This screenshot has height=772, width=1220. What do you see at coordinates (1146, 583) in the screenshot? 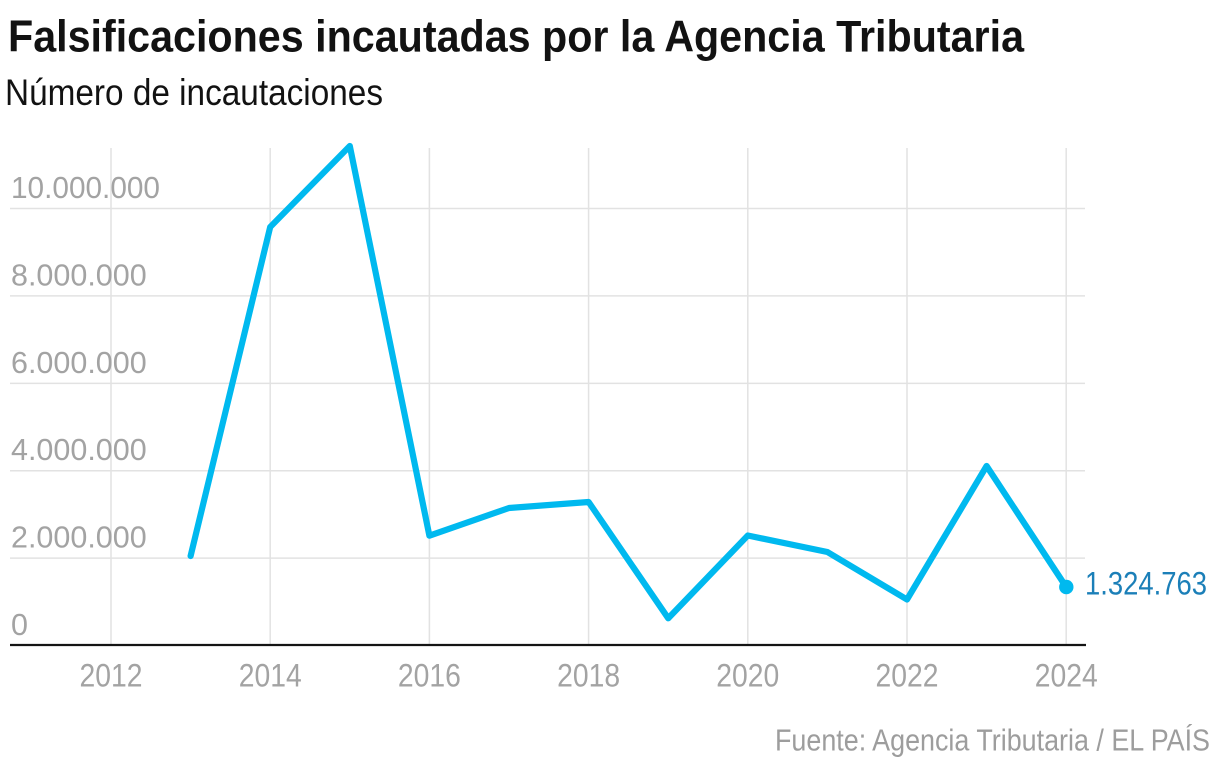
I see `svg-text: 1.324.763` at bounding box center [1146, 583].